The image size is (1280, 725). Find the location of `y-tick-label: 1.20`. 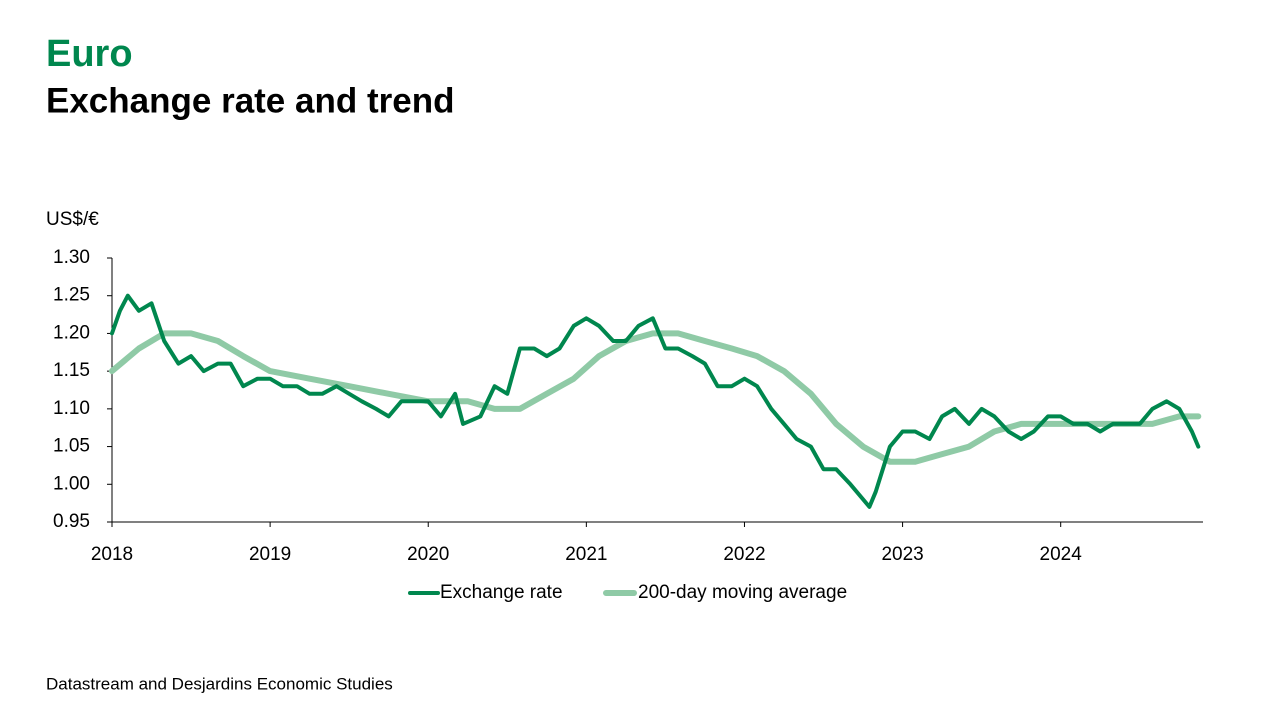

y-tick-label: 1.20 is located at coordinates (71, 332).